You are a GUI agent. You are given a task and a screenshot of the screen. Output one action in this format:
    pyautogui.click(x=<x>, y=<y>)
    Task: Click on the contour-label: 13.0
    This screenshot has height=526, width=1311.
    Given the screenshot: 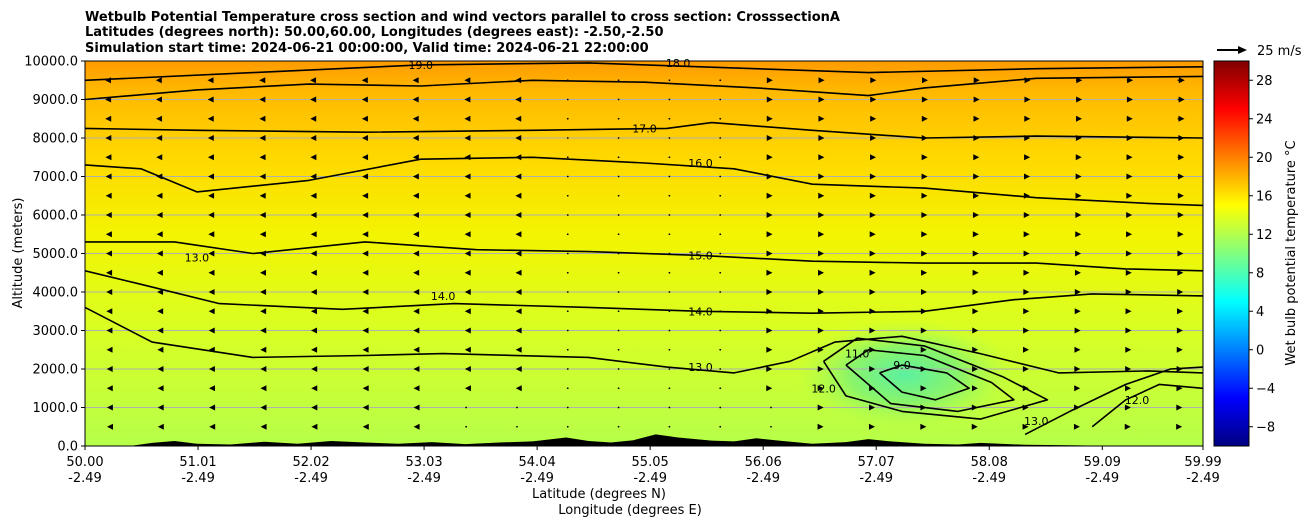 What is the action you would take?
    pyautogui.click(x=1036, y=421)
    